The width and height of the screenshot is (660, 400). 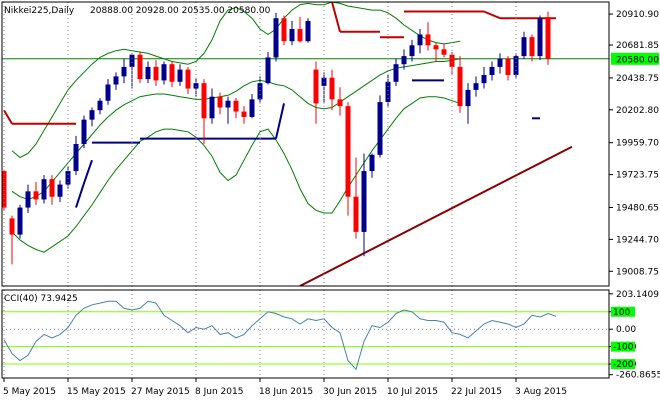 What do you see at coordinates (637, 208) in the screenshot?
I see `price-tick-label: 19480.65` at bounding box center [637, 208].